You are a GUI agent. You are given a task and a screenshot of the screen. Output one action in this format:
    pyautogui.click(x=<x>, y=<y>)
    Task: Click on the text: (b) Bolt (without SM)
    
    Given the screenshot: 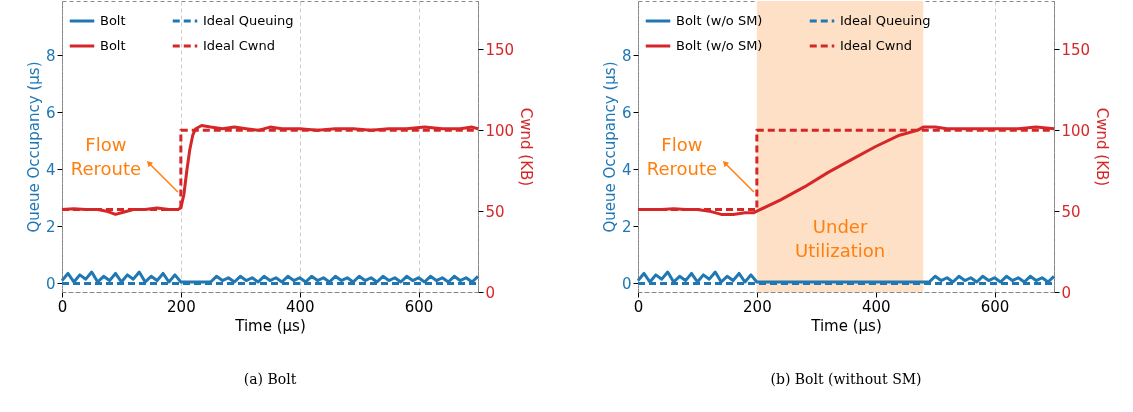 What is the action you would take?
    pyautogui.click(x=846, y=379)
    